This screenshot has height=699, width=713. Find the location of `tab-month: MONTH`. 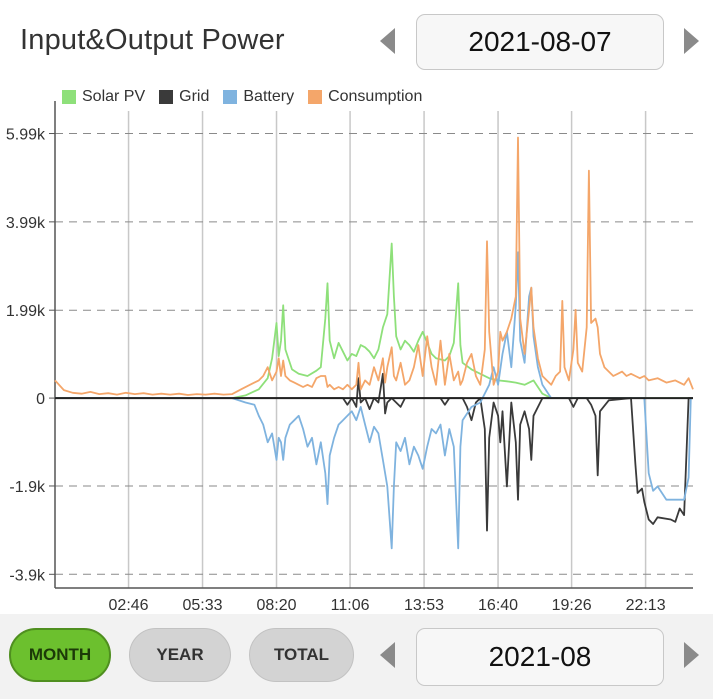

tab-month: MONTH is located at coordinates (60, 655).